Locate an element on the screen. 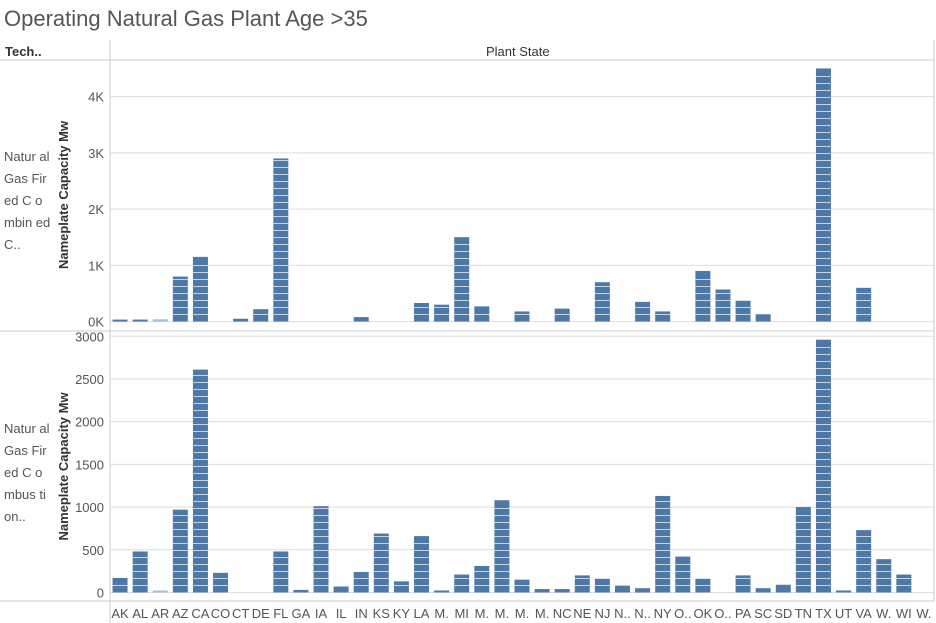 The image size is (936, 623). x-tick-label: AZ is located at coordinates (180, 613).